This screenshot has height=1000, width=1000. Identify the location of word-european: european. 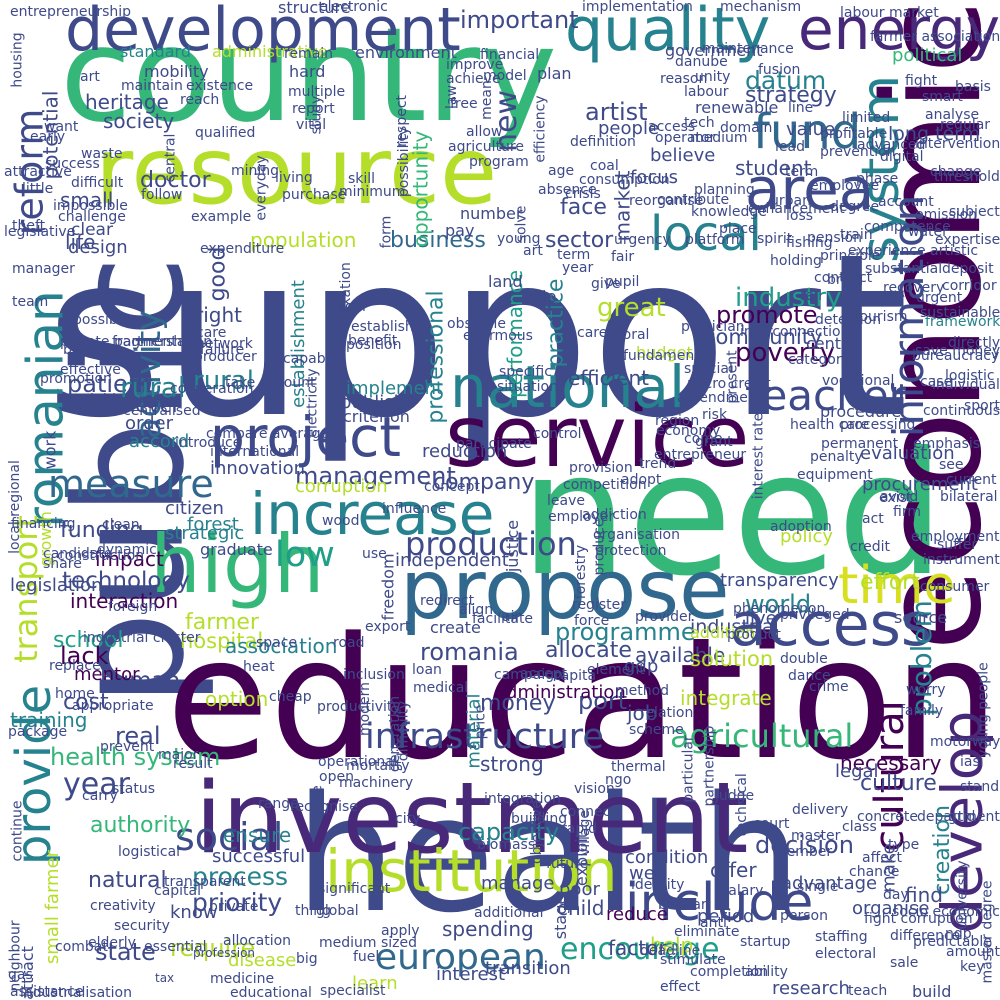
(460, 957).